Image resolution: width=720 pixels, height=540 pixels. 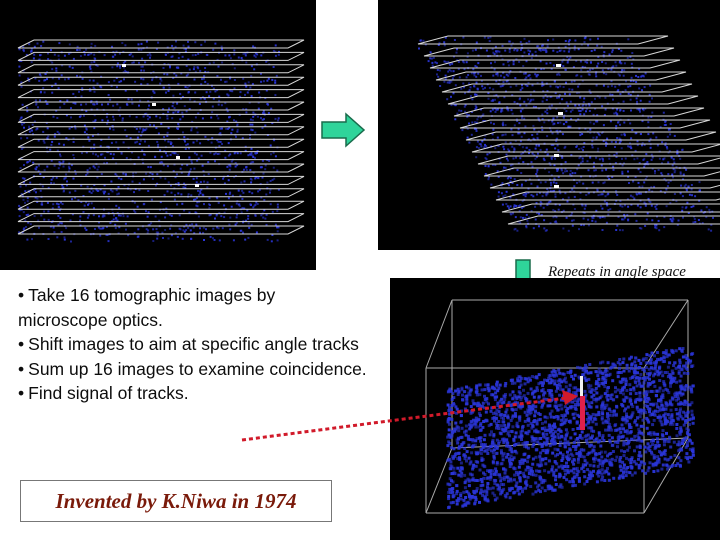 I want to click on credit-text: Invented by K.Niwa in 1974, so click(x=176, y=500).